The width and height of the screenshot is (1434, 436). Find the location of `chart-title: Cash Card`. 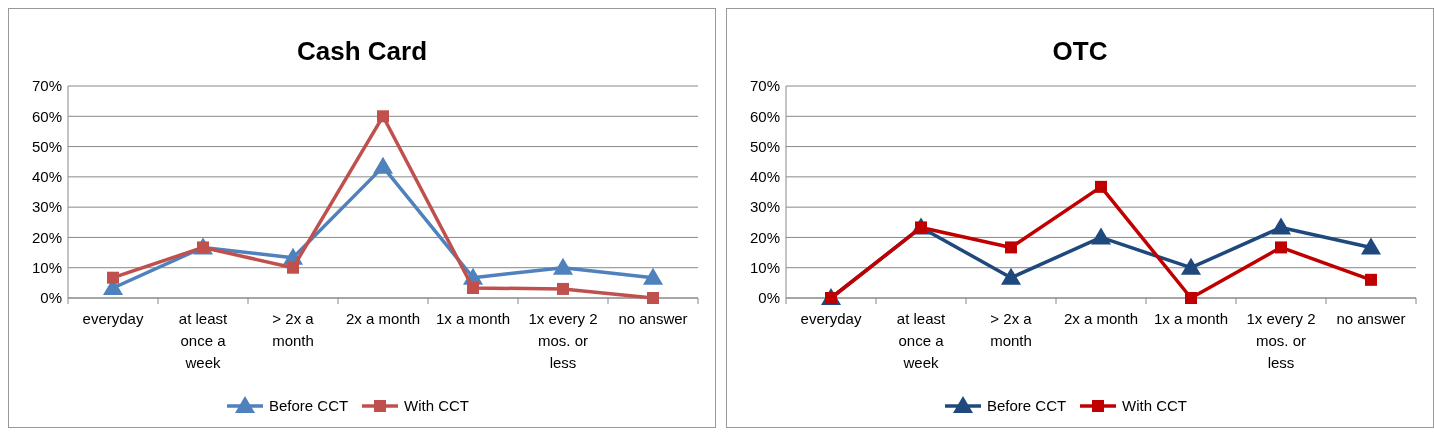

chart-title: Cash Card is located at coordinates (362, 51).